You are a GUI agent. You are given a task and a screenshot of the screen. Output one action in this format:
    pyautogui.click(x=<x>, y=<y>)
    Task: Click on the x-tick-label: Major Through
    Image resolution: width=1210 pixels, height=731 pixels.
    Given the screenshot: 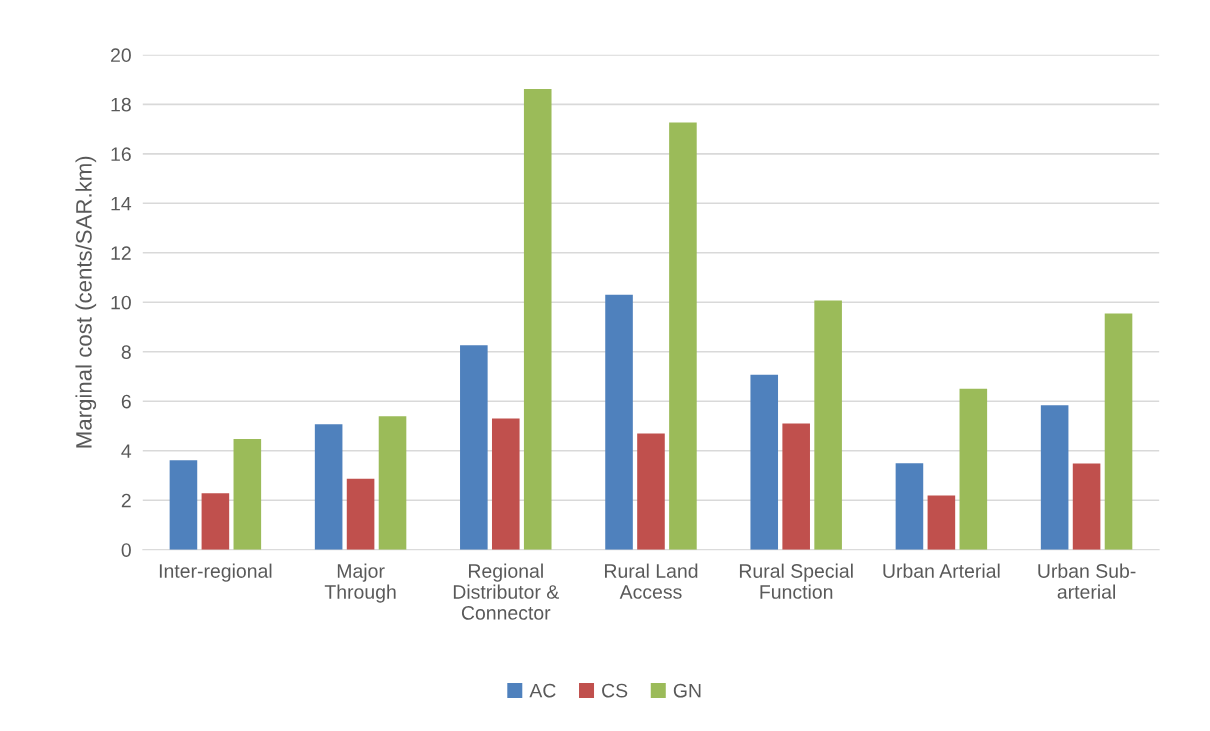 What is the action you would take?
    pyautogui.click(x=360, y=583)
    